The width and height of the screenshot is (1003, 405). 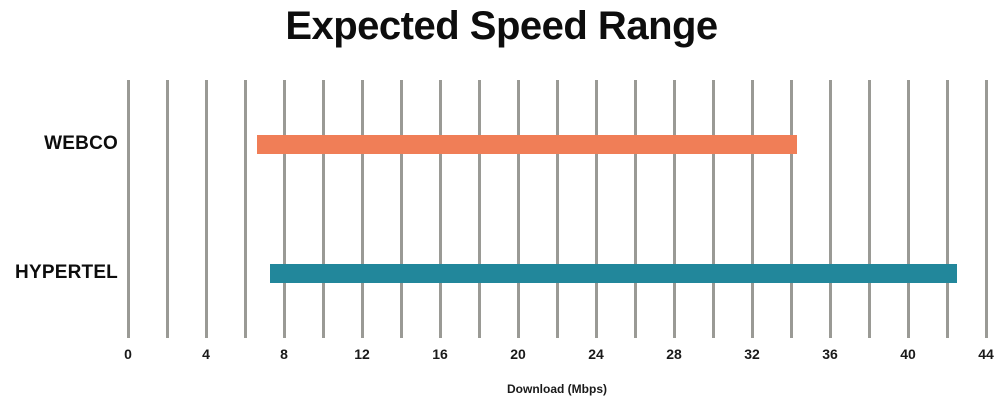 I want to click on x-tick-label: 28, so click(x=674, y=354).